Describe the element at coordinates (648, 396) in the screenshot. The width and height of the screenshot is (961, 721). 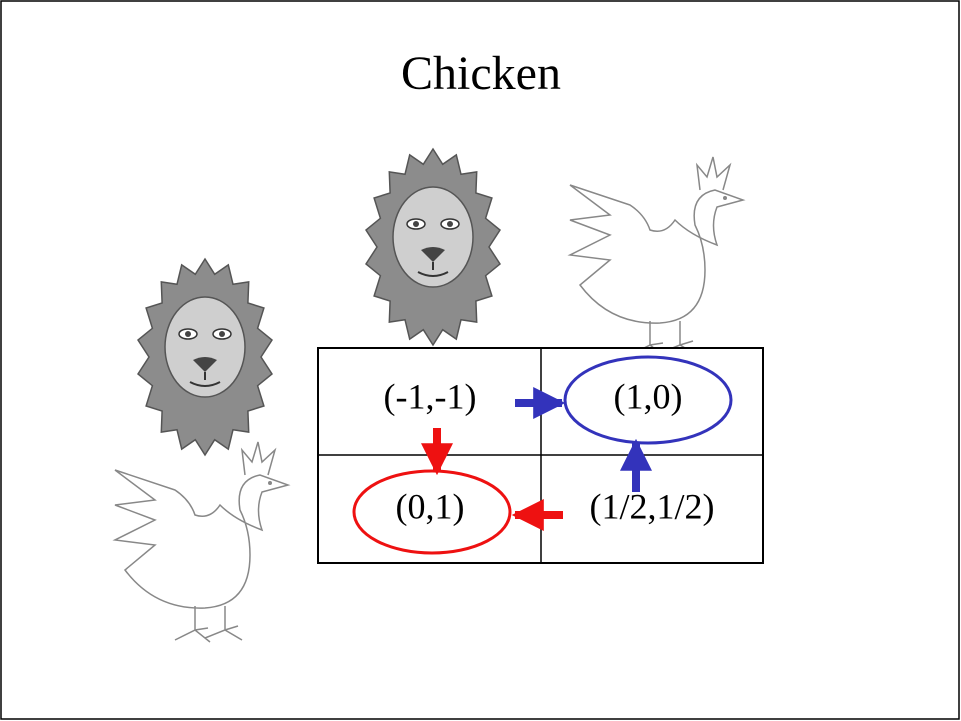
I see `table-cell: (1,0)` at that location.